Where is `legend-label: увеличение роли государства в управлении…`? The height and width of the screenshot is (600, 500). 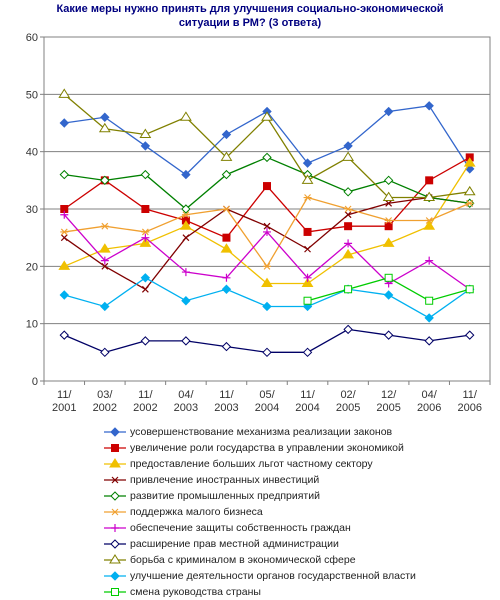 legend-label: увеличение роли государства в управлении… is located at coordinates (267, 448).